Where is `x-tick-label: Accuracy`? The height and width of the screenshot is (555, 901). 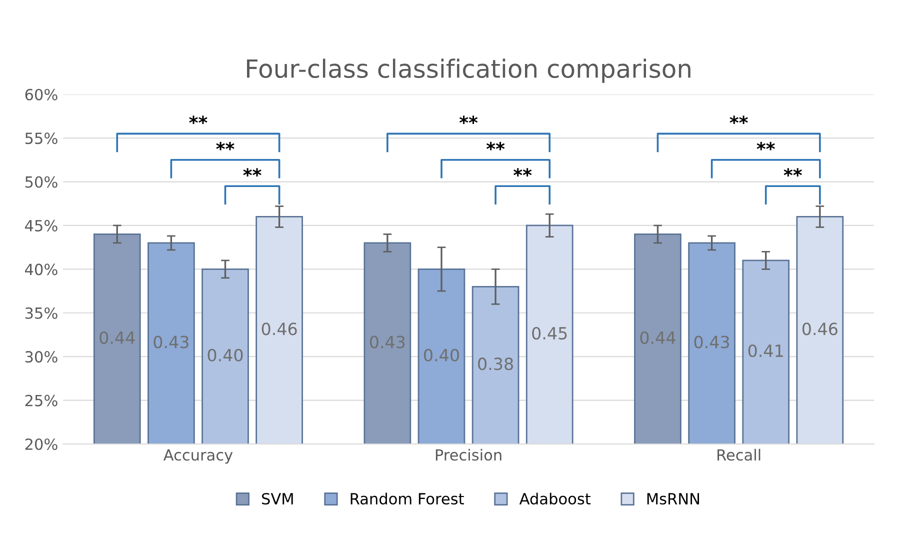 x-tick-label: Accuracy is located at coordinates (198, 456).